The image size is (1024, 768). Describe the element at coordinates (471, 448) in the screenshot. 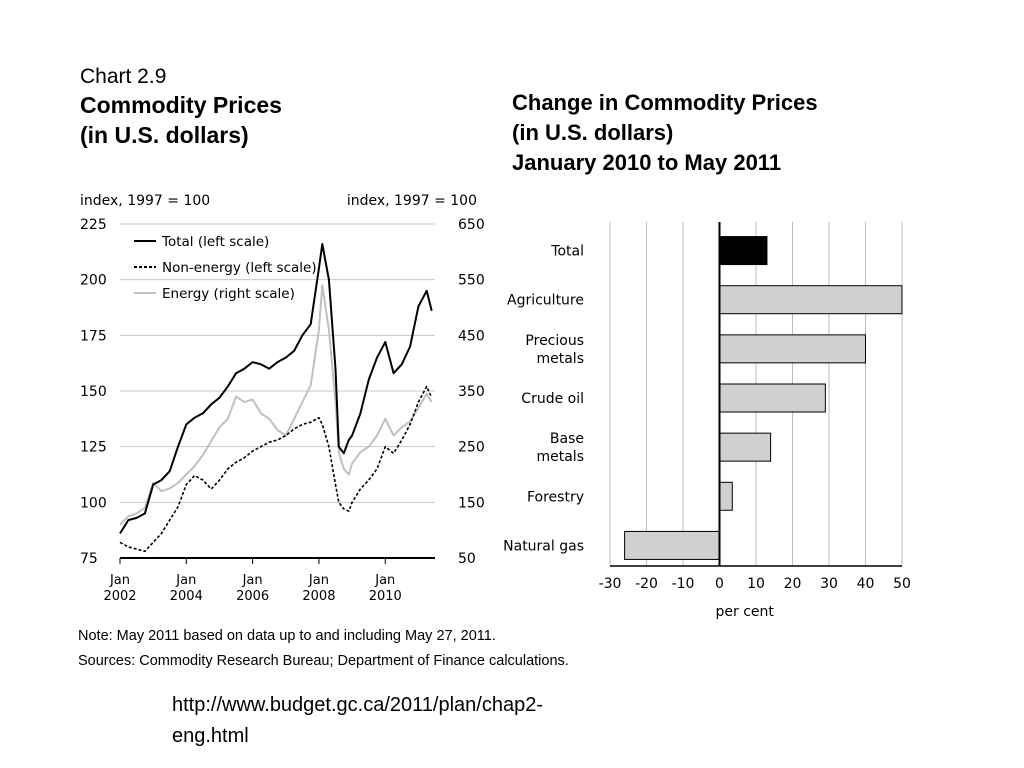

I see `right-y-tick-label: 250` at that location.